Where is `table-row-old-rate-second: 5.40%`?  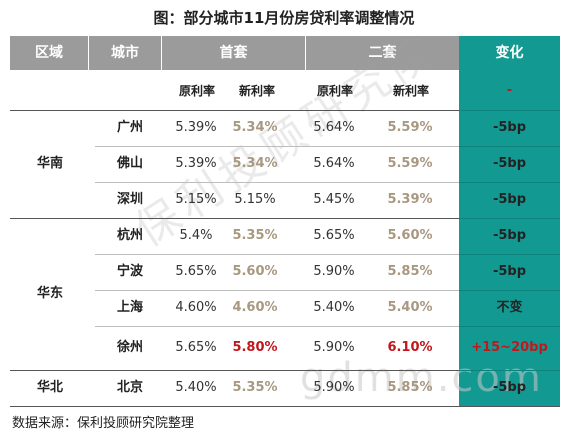
table-row-old-rate-second: 5.40% is located at coordinates (334, 307).